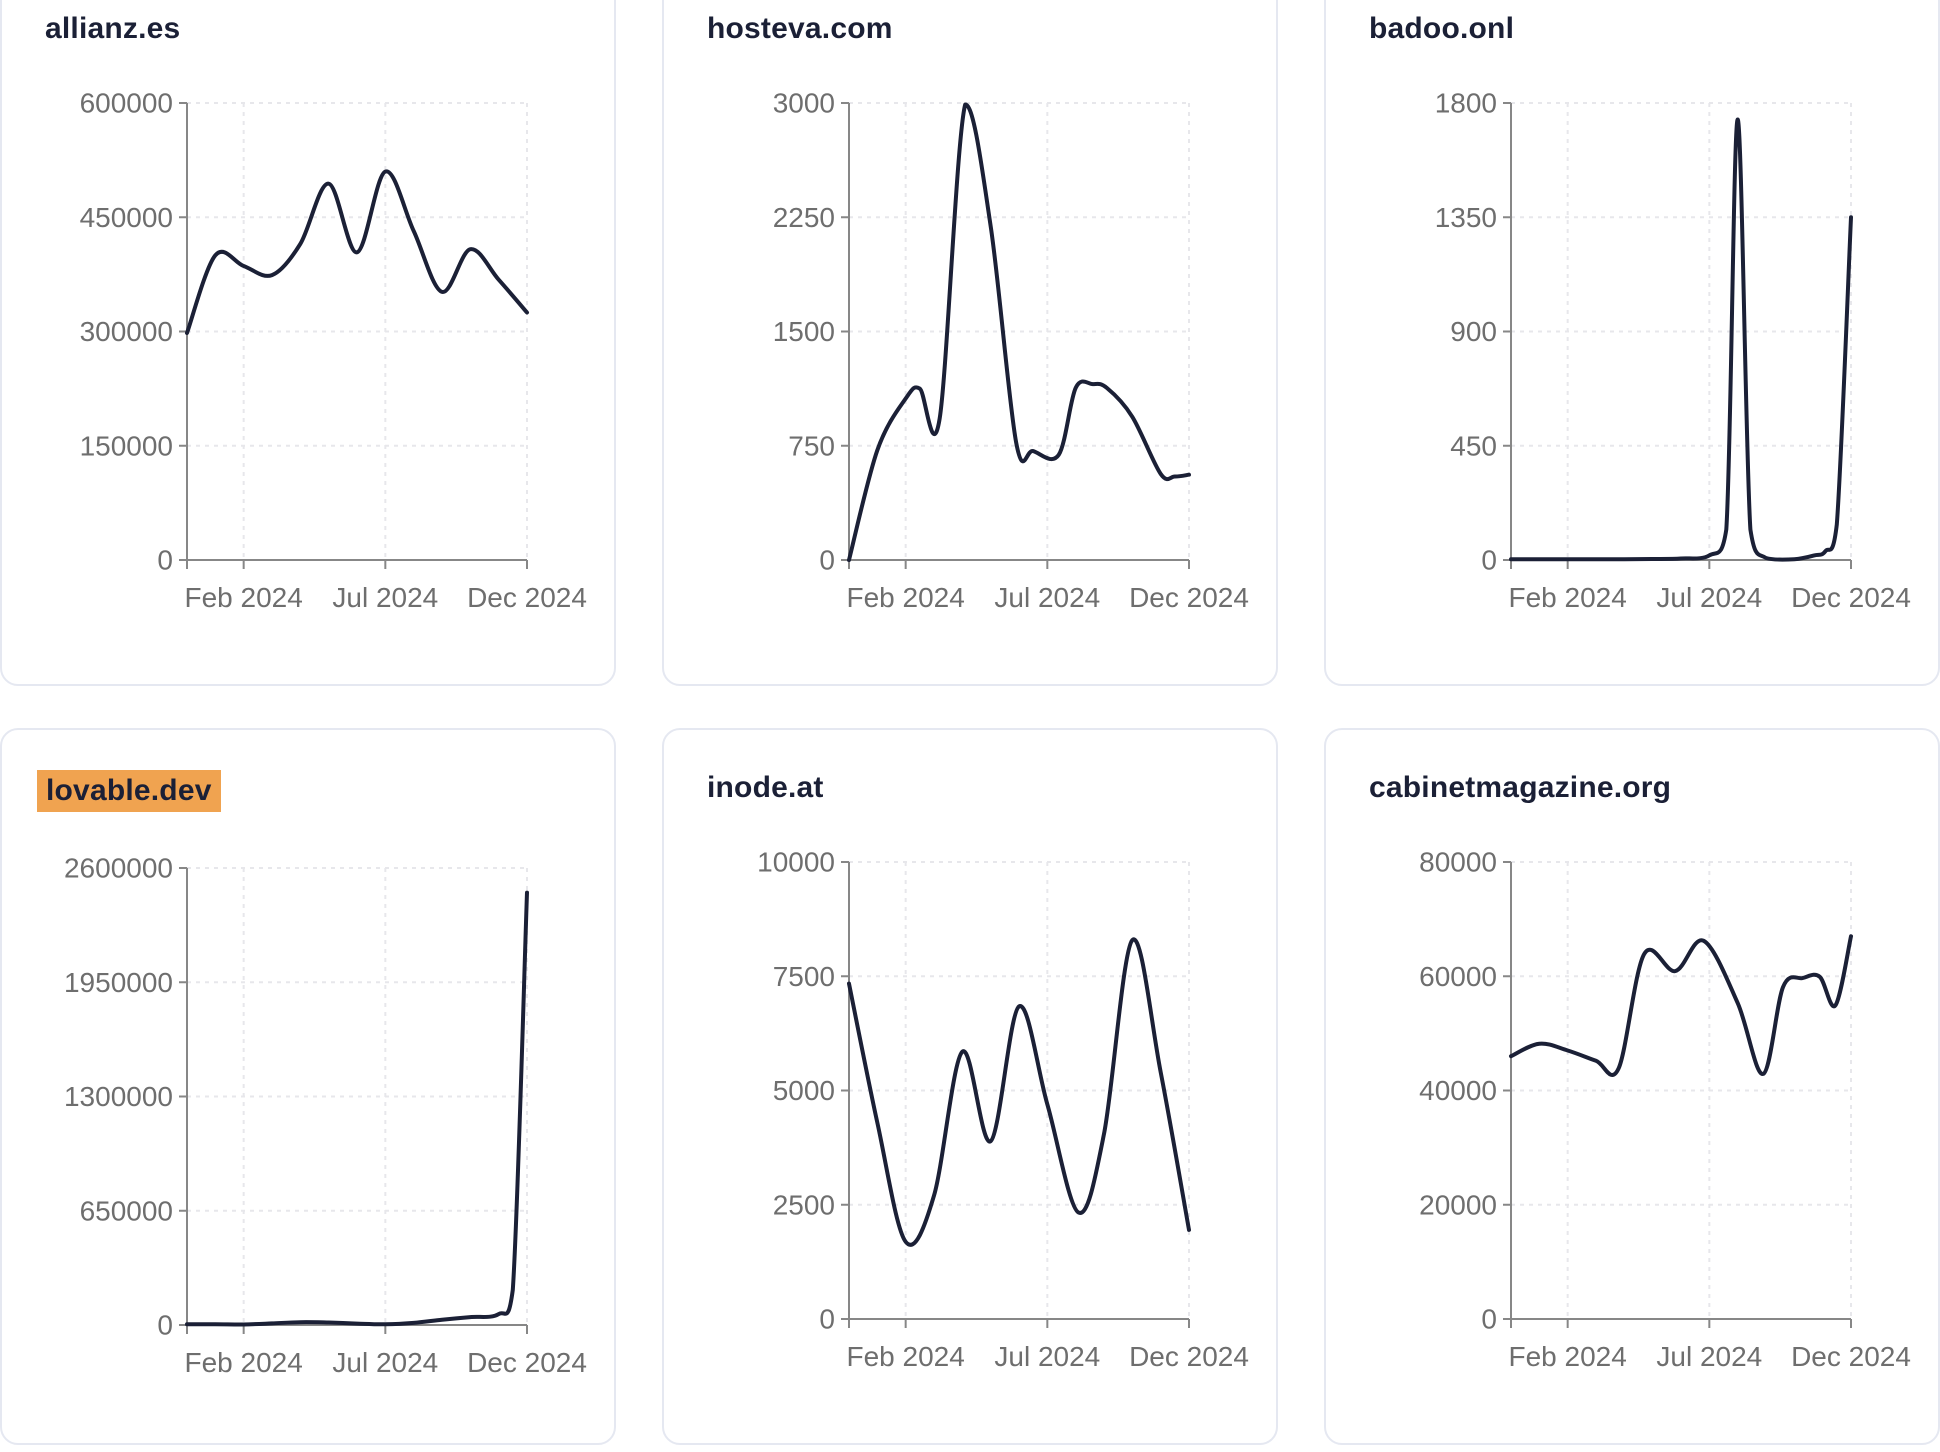 This screenshot has height=1452, width=1940. Describe the element at coordinates (1466, 103) in the screenshot. I see `y-axis-tick-label: 1800` at that location.